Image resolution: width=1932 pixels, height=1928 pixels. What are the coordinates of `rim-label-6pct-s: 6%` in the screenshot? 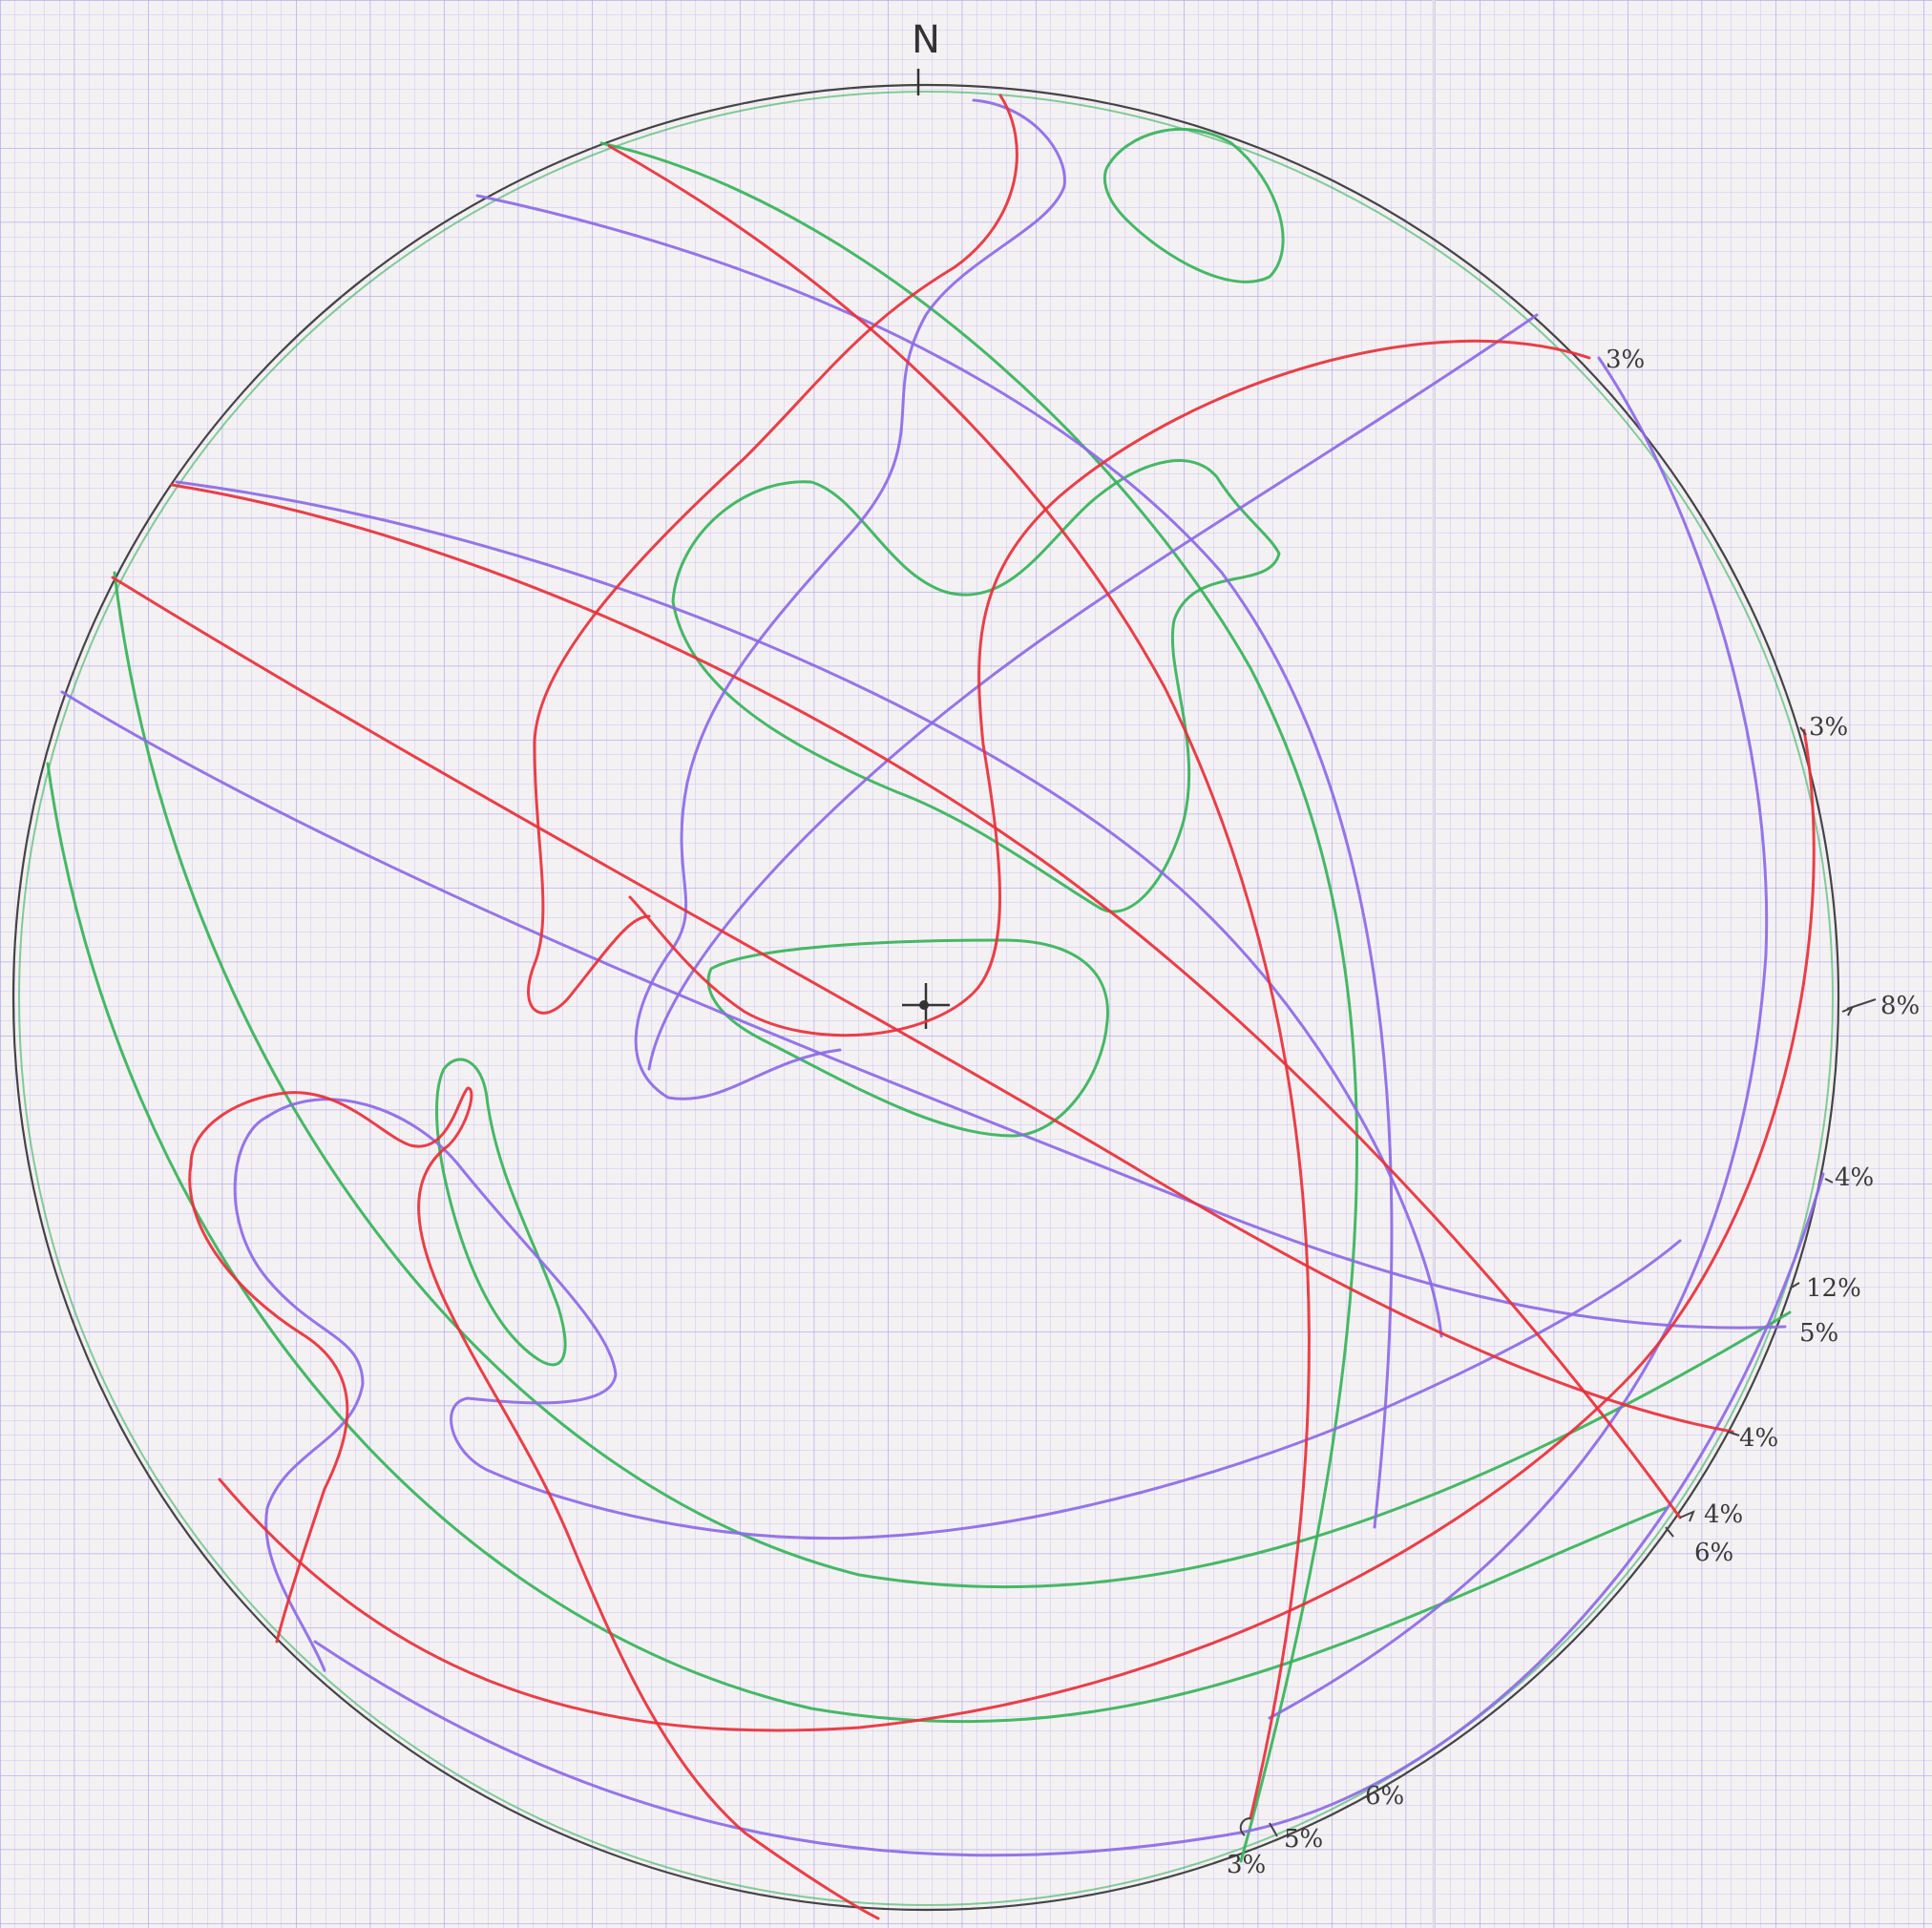 It's located at (1385, 1796).